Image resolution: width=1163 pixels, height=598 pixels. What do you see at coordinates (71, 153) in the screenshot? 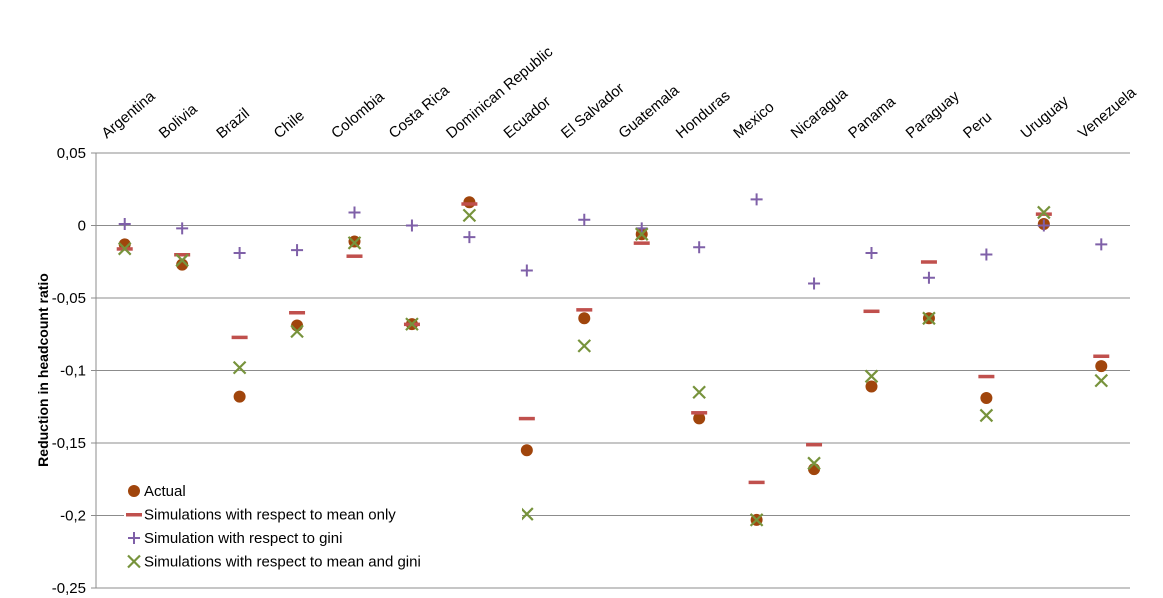
I see `y-tick-label: 0,05` at bounding box center [71, 153].